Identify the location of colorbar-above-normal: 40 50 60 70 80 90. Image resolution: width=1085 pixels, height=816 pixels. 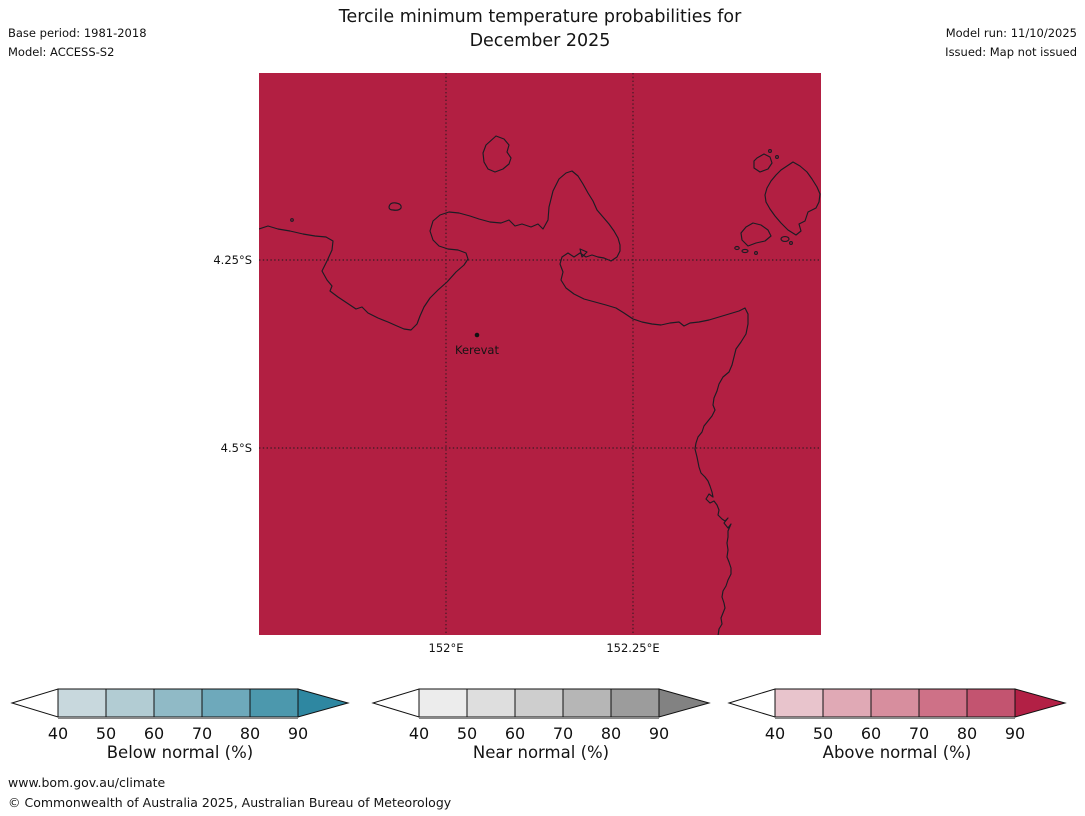
(897, 716).